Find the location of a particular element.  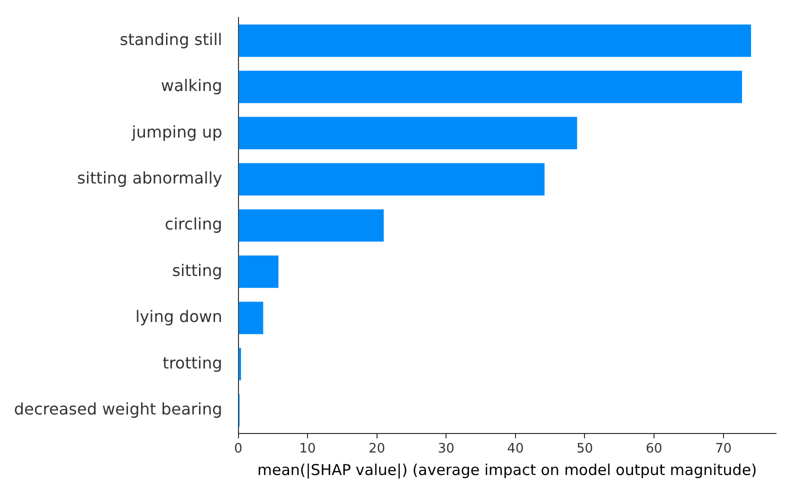

y-tick-label: lying down is located at coordinates (178, 316).